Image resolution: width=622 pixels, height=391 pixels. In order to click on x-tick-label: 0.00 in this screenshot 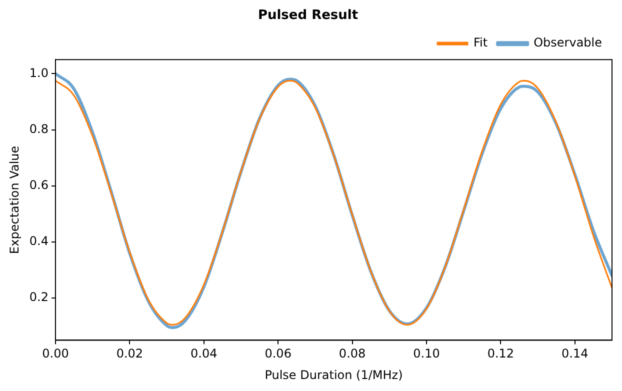, I will do `click(55, 353)`.